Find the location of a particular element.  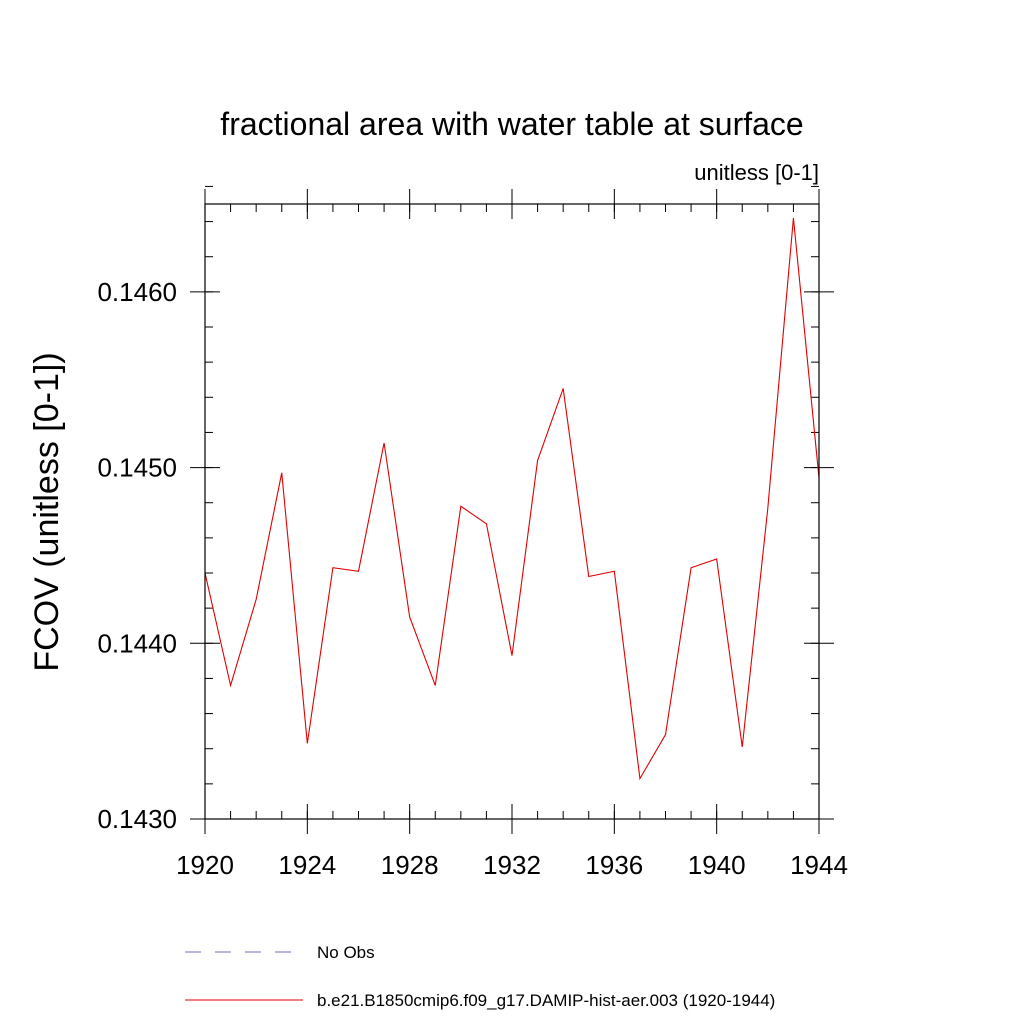

x-tick-label: 1932 is located at coordinates (512, 865).